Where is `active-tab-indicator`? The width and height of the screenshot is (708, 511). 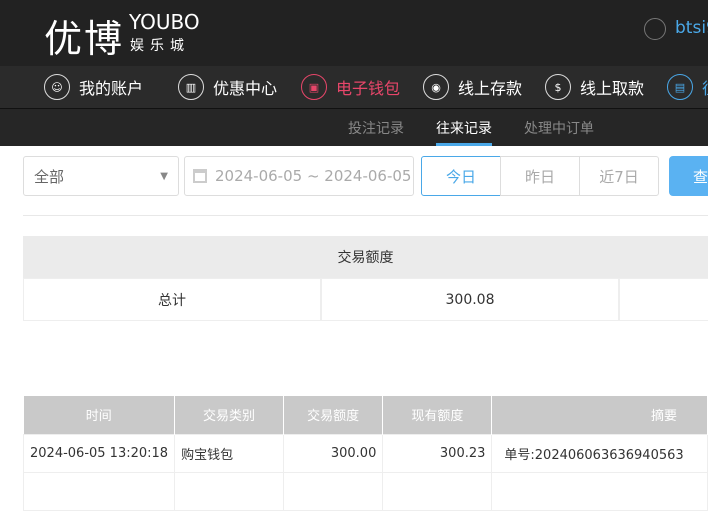
active-tab-indicator is located at coordinates (464, 144).